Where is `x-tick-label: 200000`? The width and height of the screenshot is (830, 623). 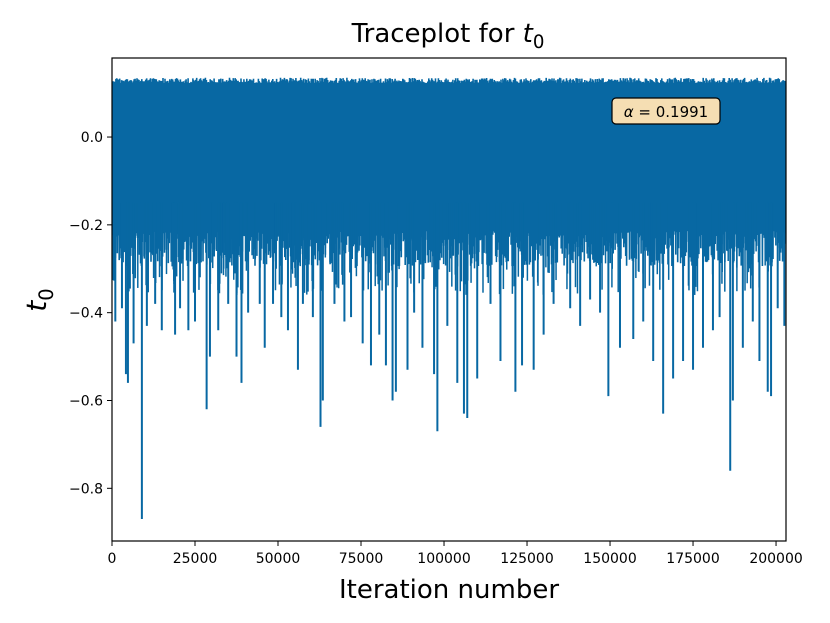 x-tick-label: 200000 is located at coordinates (775, 559).